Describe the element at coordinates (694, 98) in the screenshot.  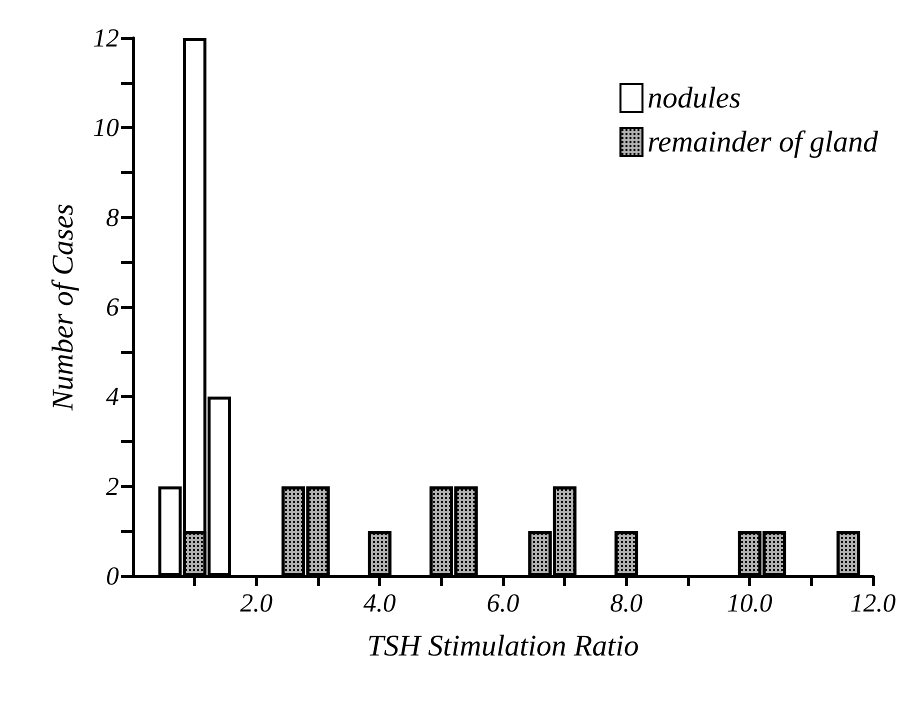
I see `legend-label: nodules` at that location.